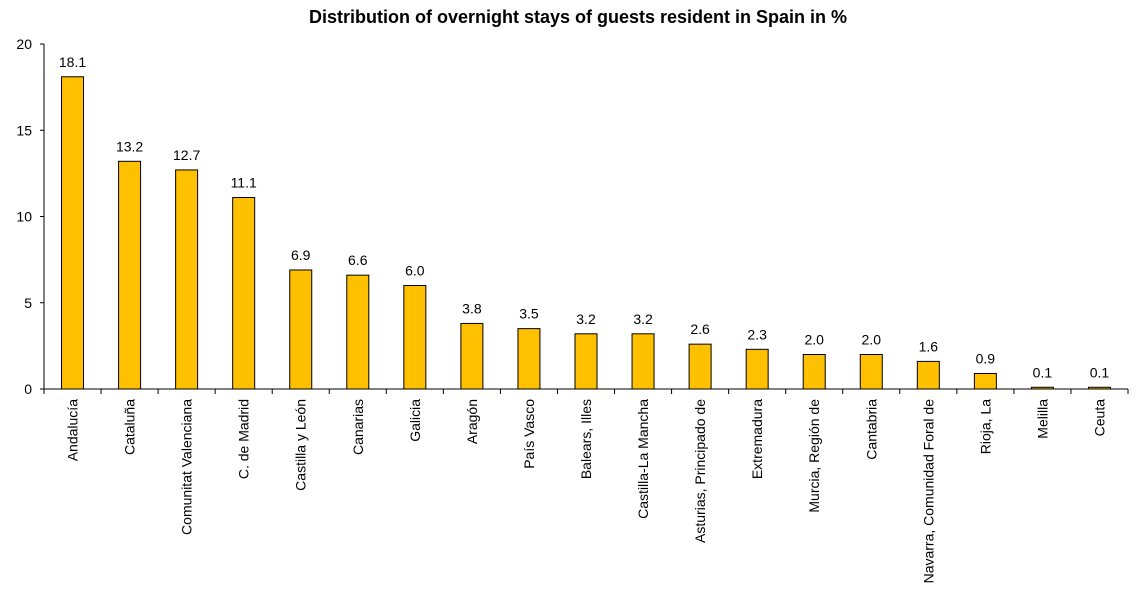  What do you see at coordinates (586, 391) in the screenshot?
I see `x-axis` at bounding box center [586, 391].